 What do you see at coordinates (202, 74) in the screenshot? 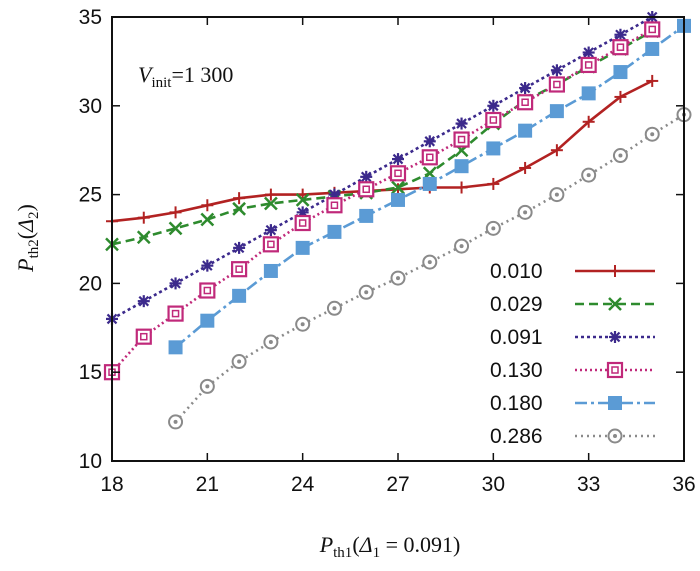
I see `annotation-rest: =1 300` at bounding box center [202, 74].